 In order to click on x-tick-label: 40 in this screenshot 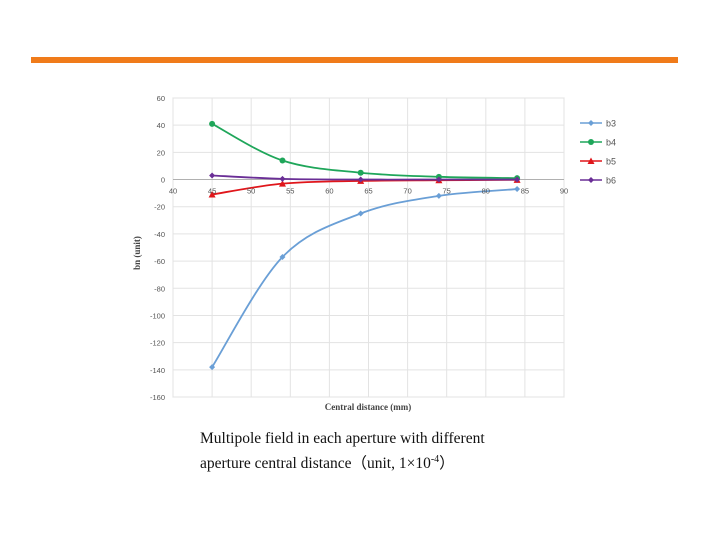, I will do `click(173, 191)`.